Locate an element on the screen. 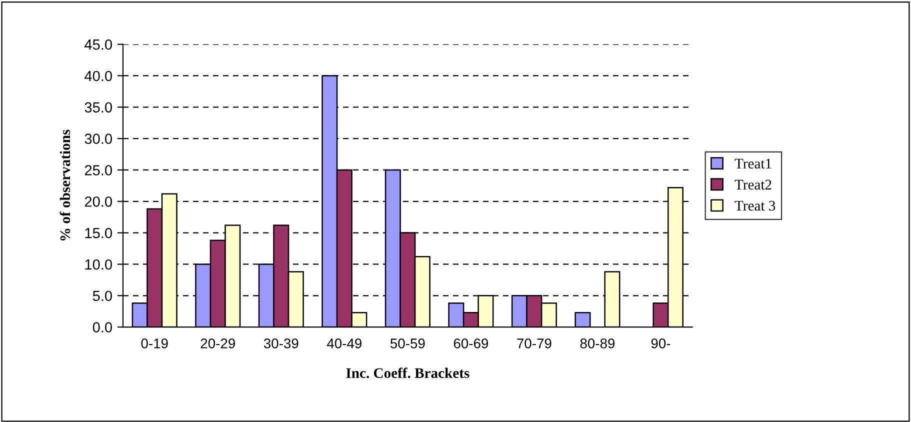  x-tick-label: 30-39 is located at coordinates (281, 343).